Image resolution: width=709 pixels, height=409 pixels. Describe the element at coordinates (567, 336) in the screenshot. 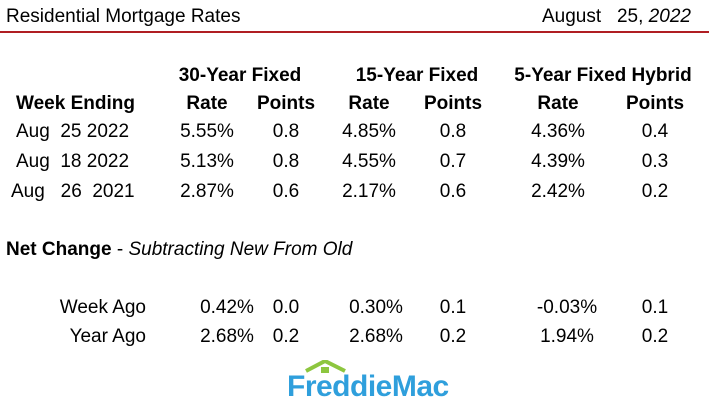

I see `change-rate-5: 1.94%` at that location.